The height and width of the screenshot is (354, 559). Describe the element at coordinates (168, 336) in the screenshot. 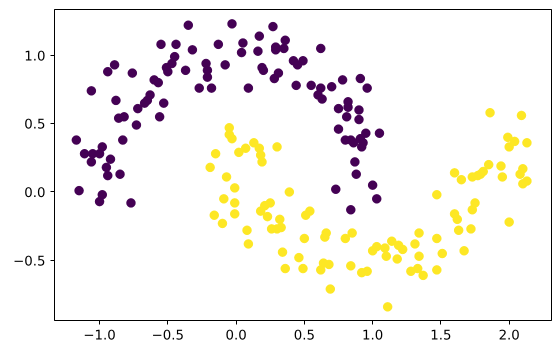

I see `x-tick-label: −0.5` at that location.